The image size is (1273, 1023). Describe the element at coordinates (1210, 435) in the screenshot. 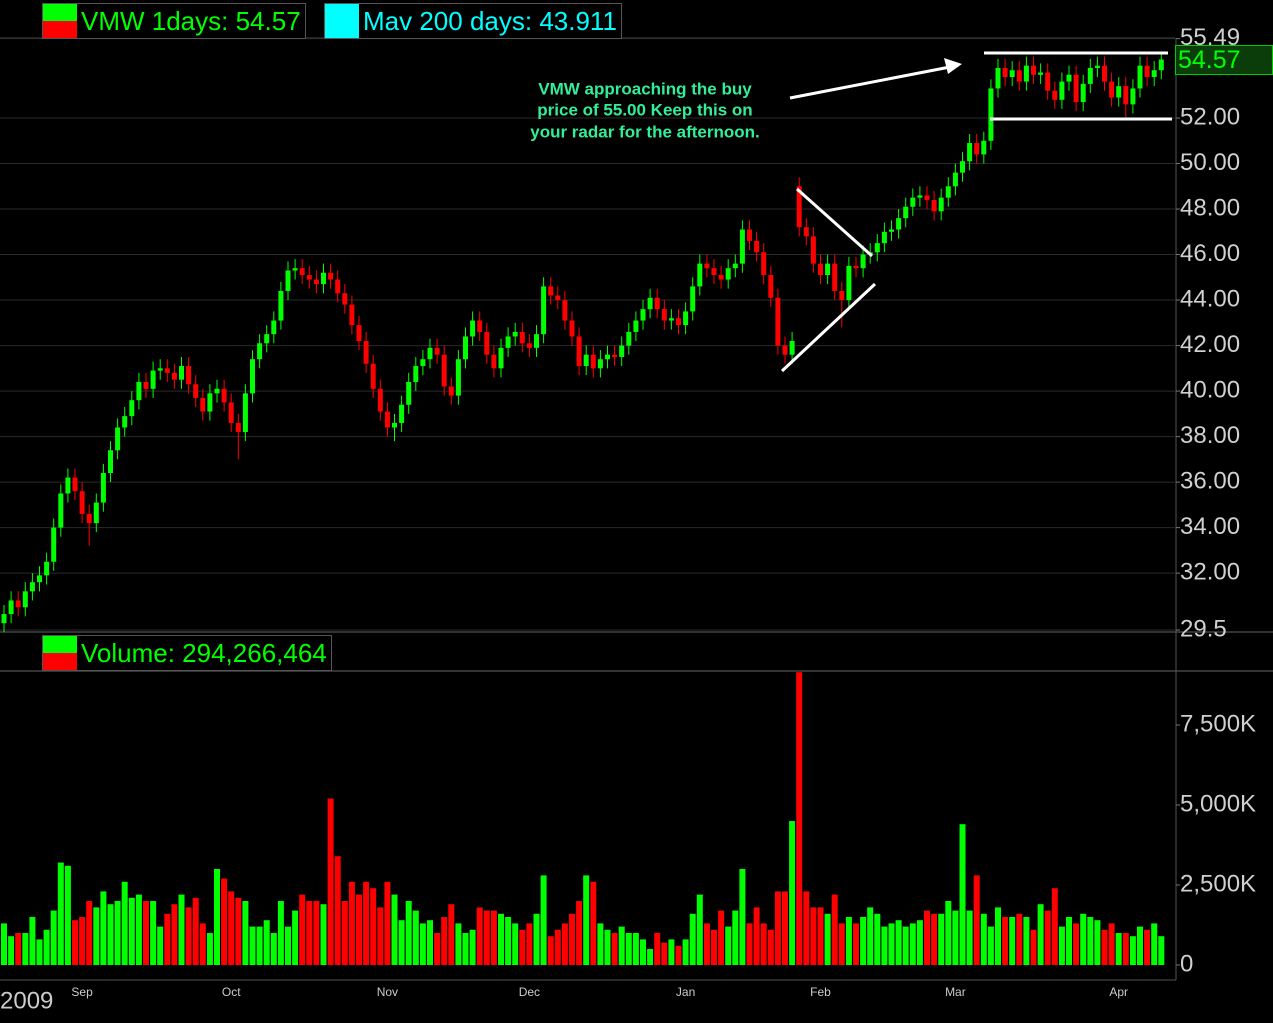

I see `y-tick-label: 38.00` at that location.